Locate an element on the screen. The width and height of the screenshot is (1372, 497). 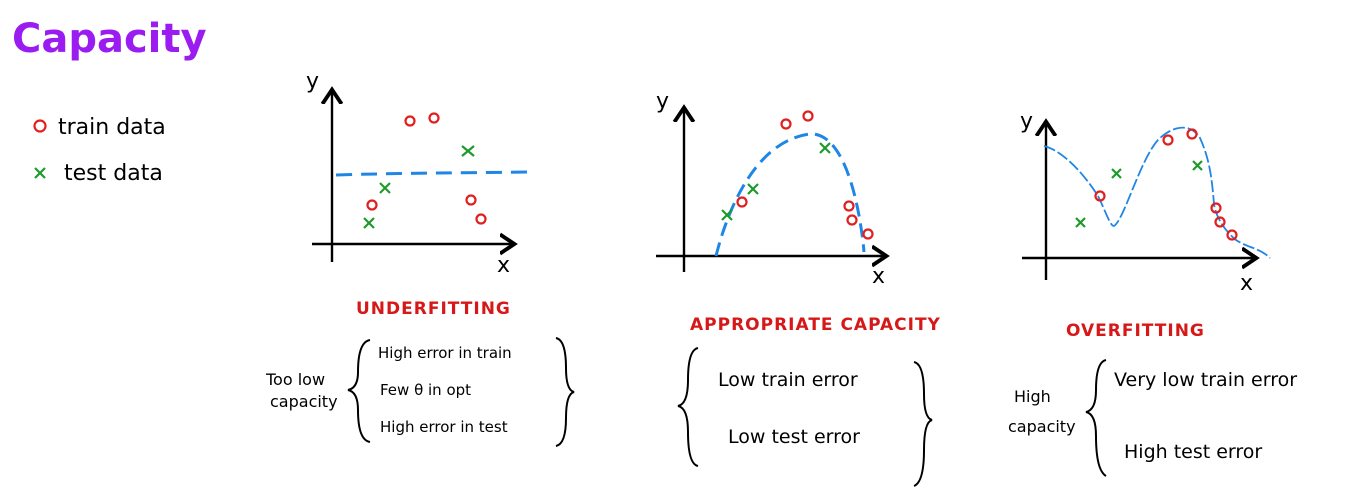
appropriate-x-label: x is located at coordinates (878, 276).